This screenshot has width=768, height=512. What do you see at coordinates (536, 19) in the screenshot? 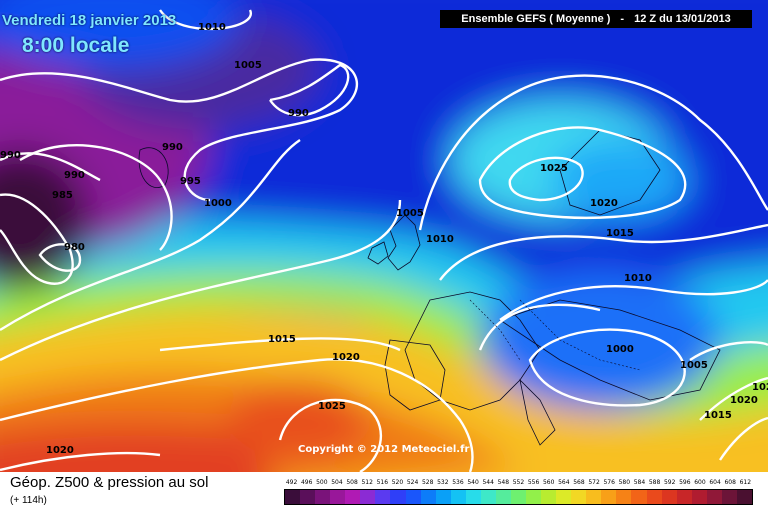
I see `model-name: Ensemble GEFS ( Moyenne )` at bounding box center [536, 19].